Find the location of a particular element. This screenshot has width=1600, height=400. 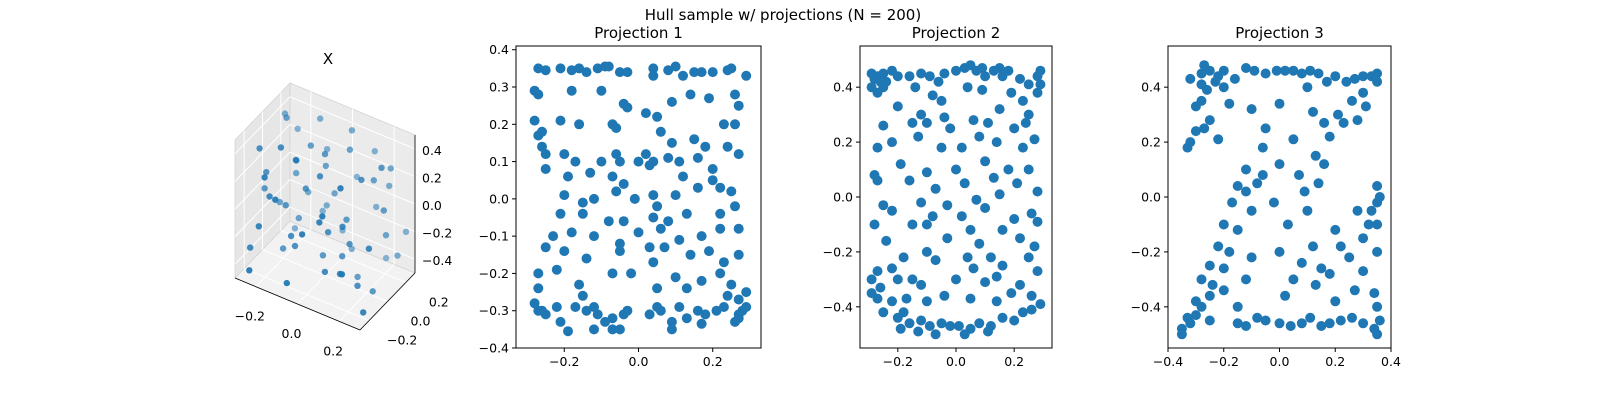

x-tick-label: 0.0 is located at coordinates (956, 361).